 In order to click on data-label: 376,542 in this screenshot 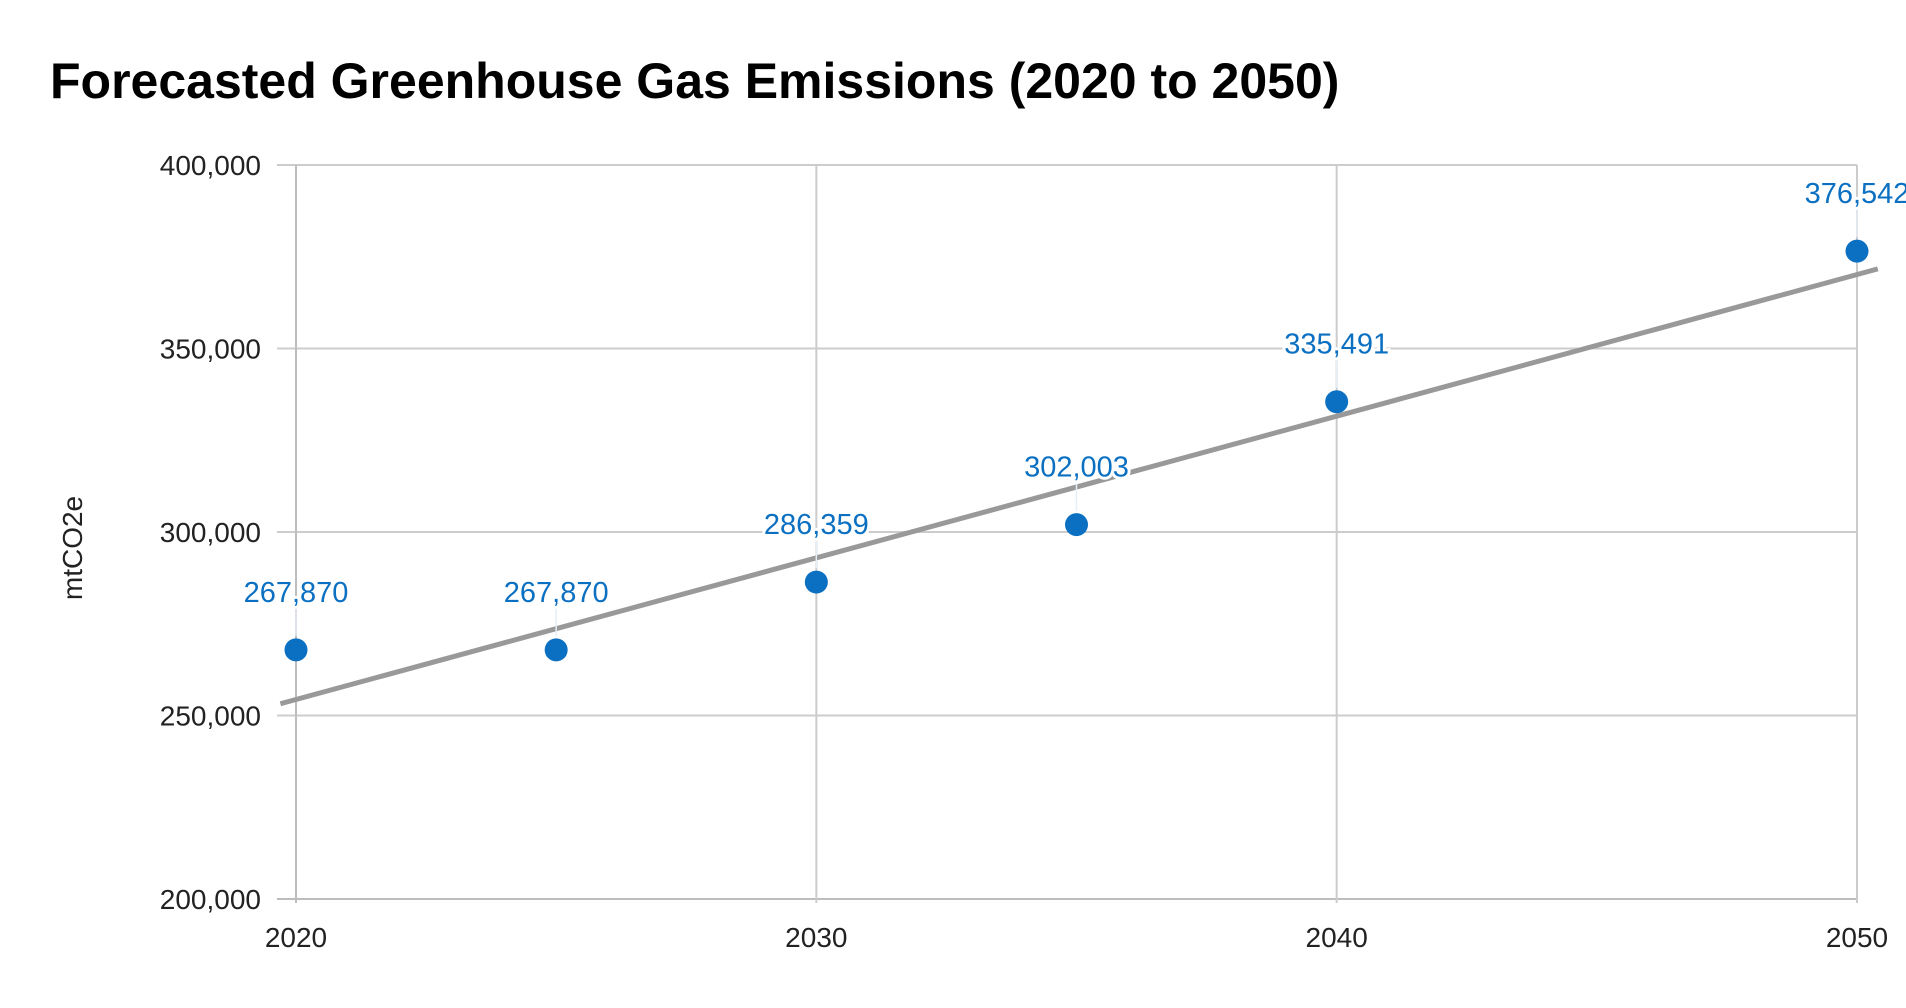, I will do `click(1855, 194)`.